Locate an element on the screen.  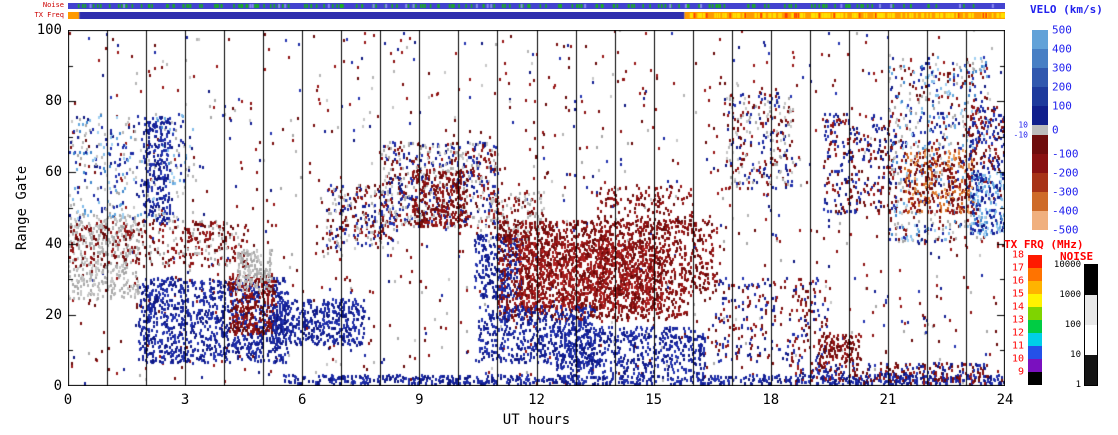
txfrq-bar-label: 14 is located at coordinates (1017, 307).